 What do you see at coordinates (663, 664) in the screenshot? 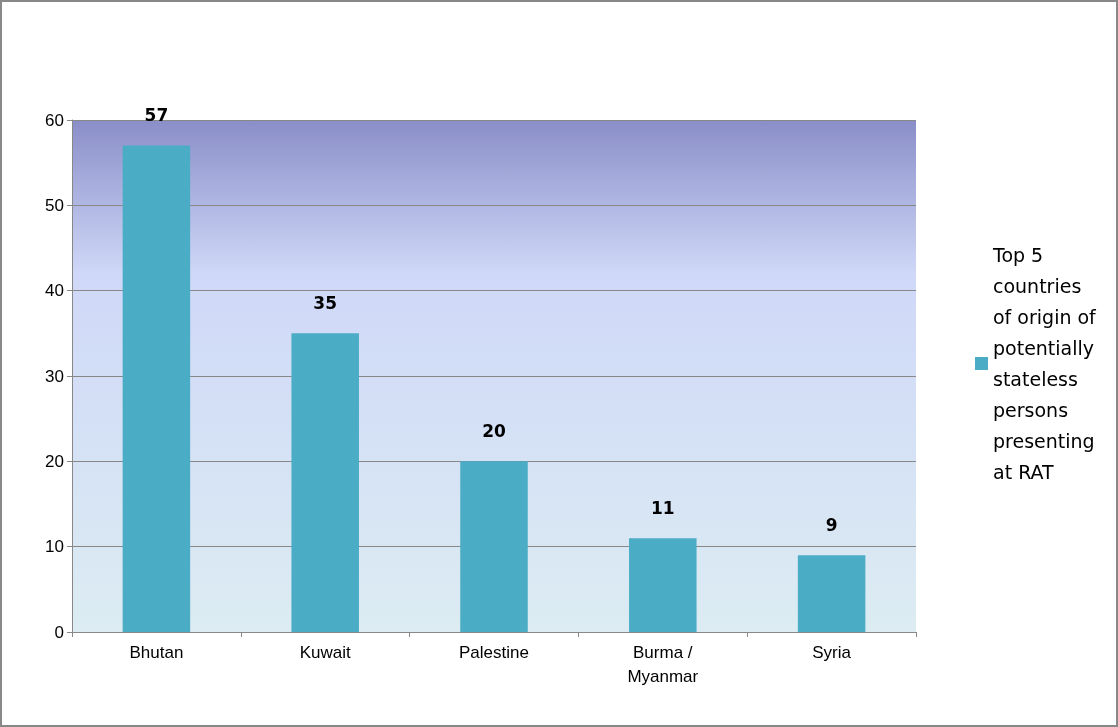
I see `x-tick-label: Burma / Myanmar` at bounding box center [663, 664].